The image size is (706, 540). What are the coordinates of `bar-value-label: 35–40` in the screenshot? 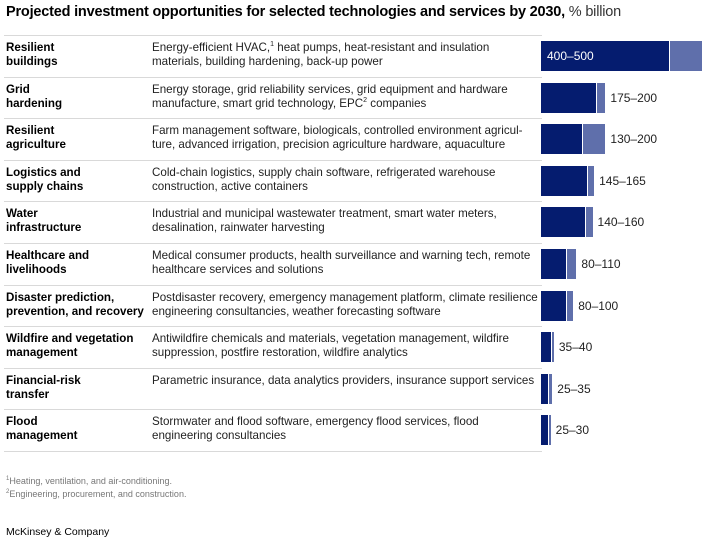 It's located at (575, 347).